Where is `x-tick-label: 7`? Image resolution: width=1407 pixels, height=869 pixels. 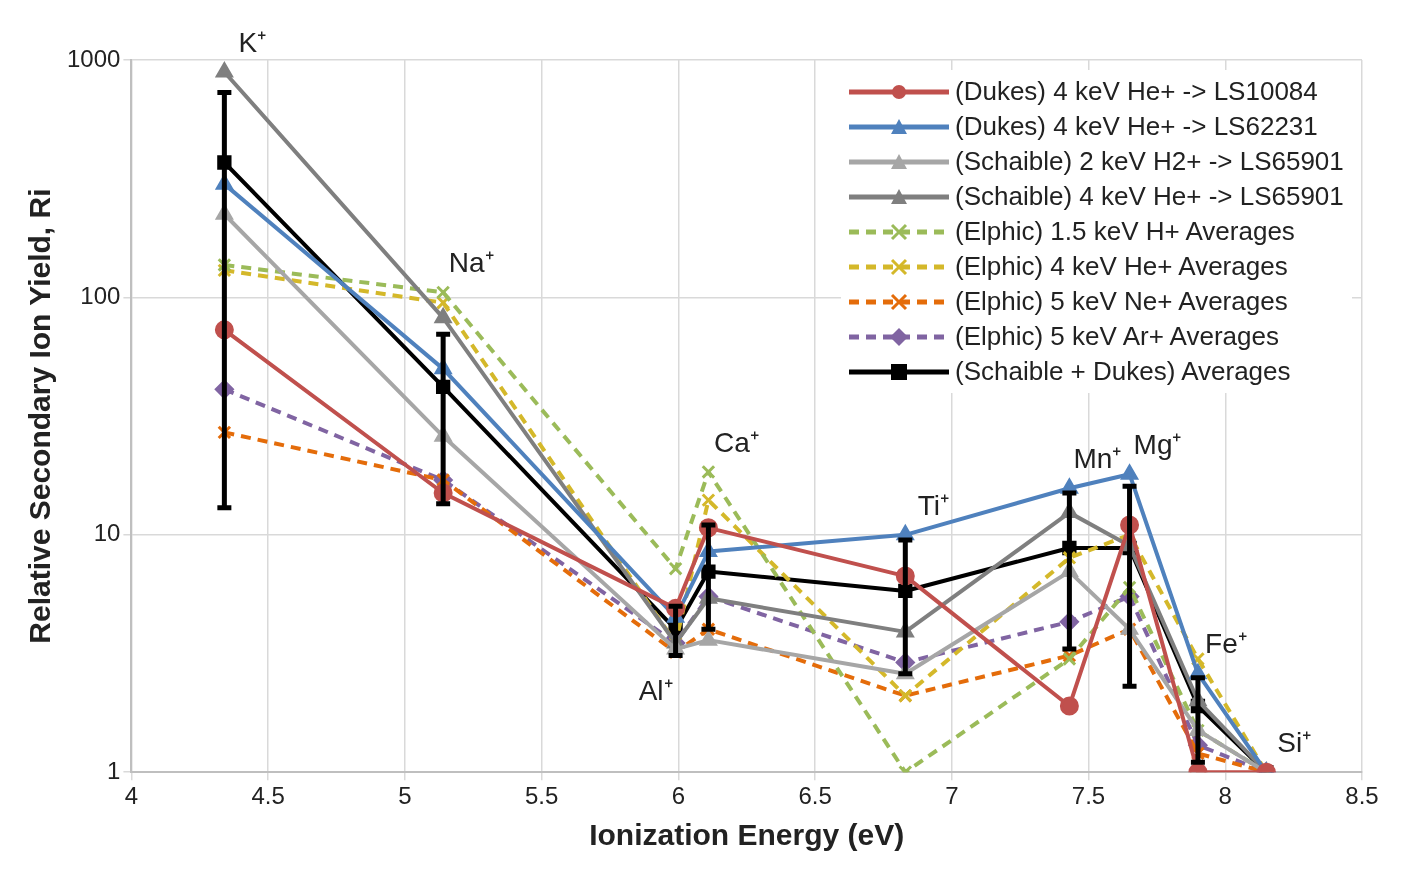
x-tick-label: 7 is located at coordinates (952, 796).